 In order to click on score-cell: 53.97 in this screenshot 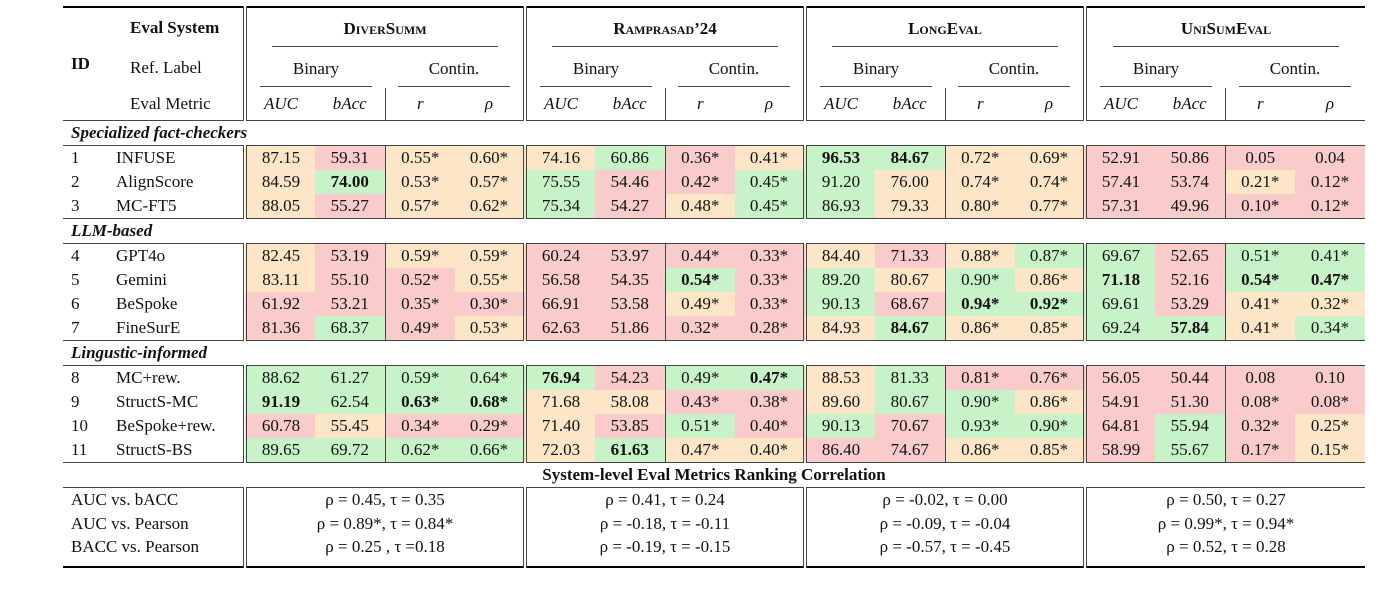, I will do `click(630, 255)`.